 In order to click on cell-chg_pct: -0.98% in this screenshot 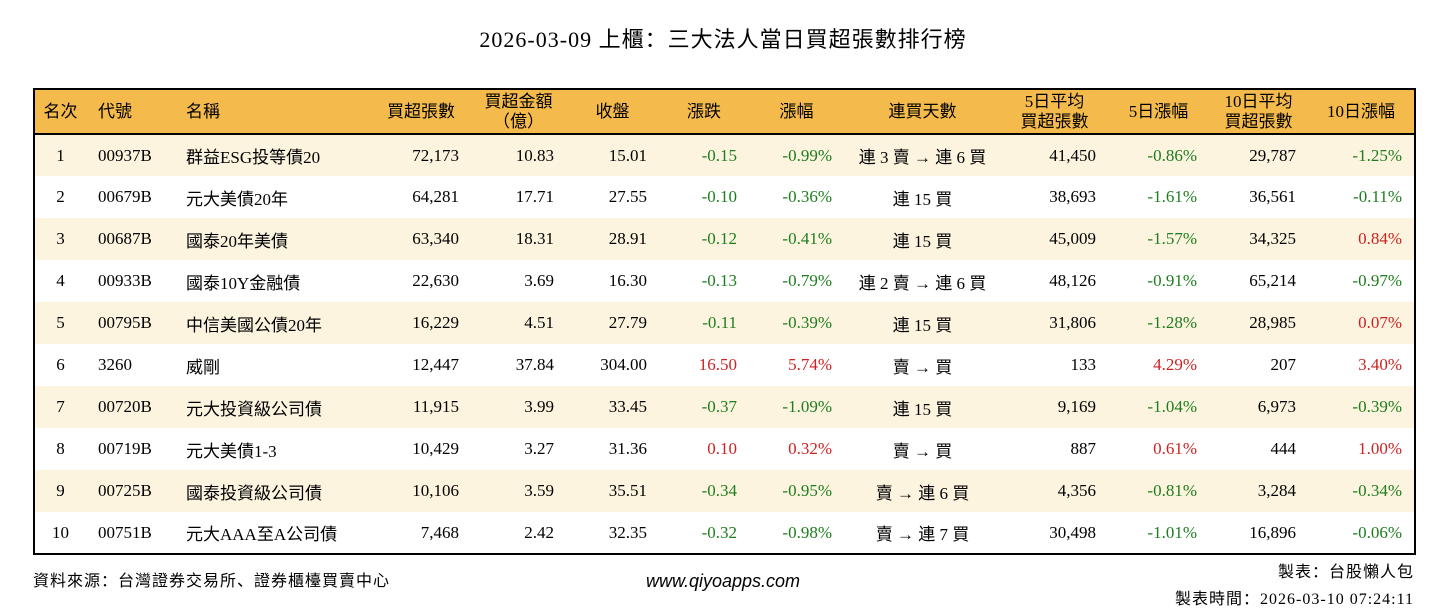, I will do `click(796, 533)`.